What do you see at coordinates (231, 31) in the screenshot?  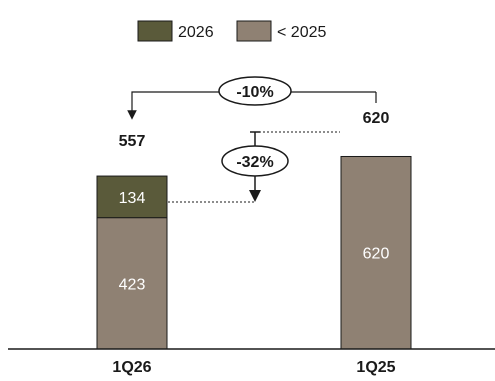 I see `legend: 2026 < 2025` at bounding box center [231, 31].